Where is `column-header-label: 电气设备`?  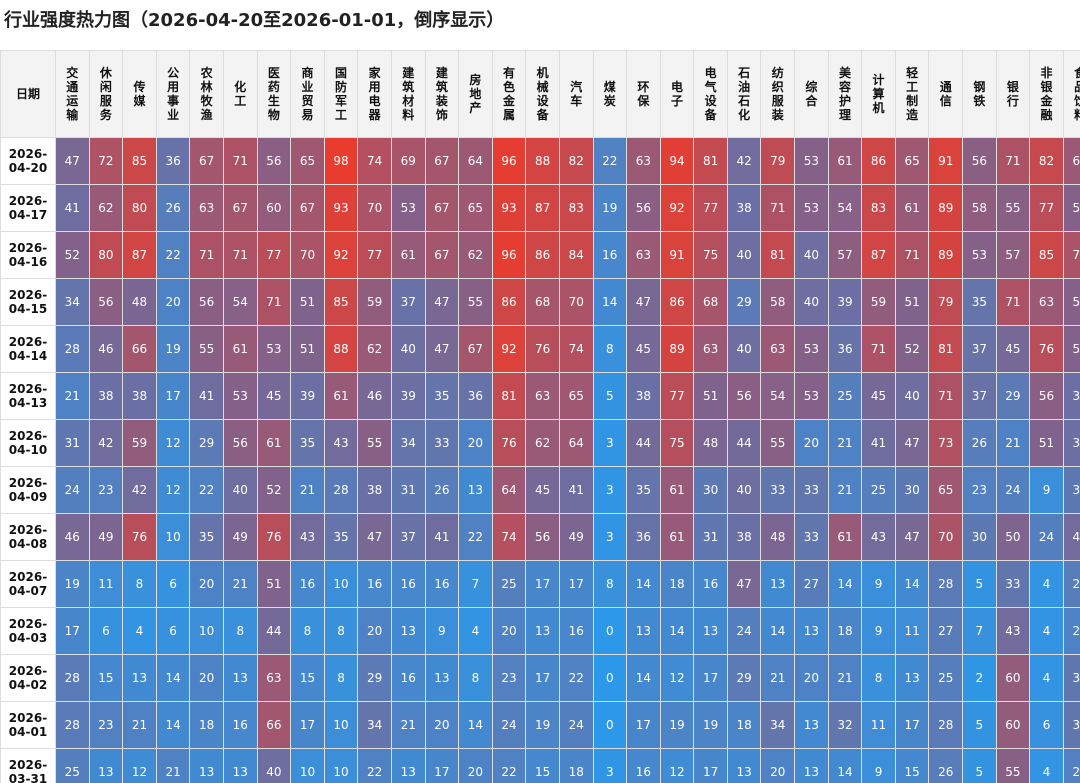
column-header-label: 电气设备 is located at coordinates (710, 94).